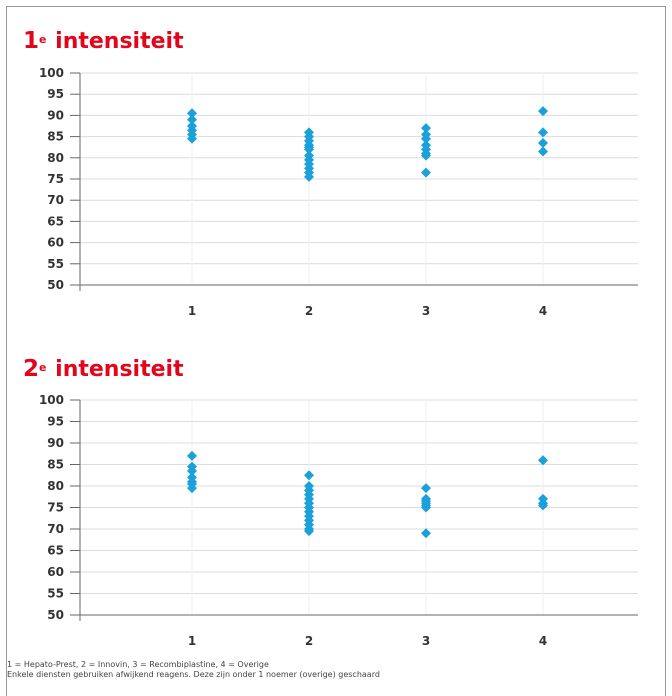 Image resolution: width=672 pixels, height=696 pixels. I want to click on chart-2-heading: 2e intensiteit, so click(103, 369).